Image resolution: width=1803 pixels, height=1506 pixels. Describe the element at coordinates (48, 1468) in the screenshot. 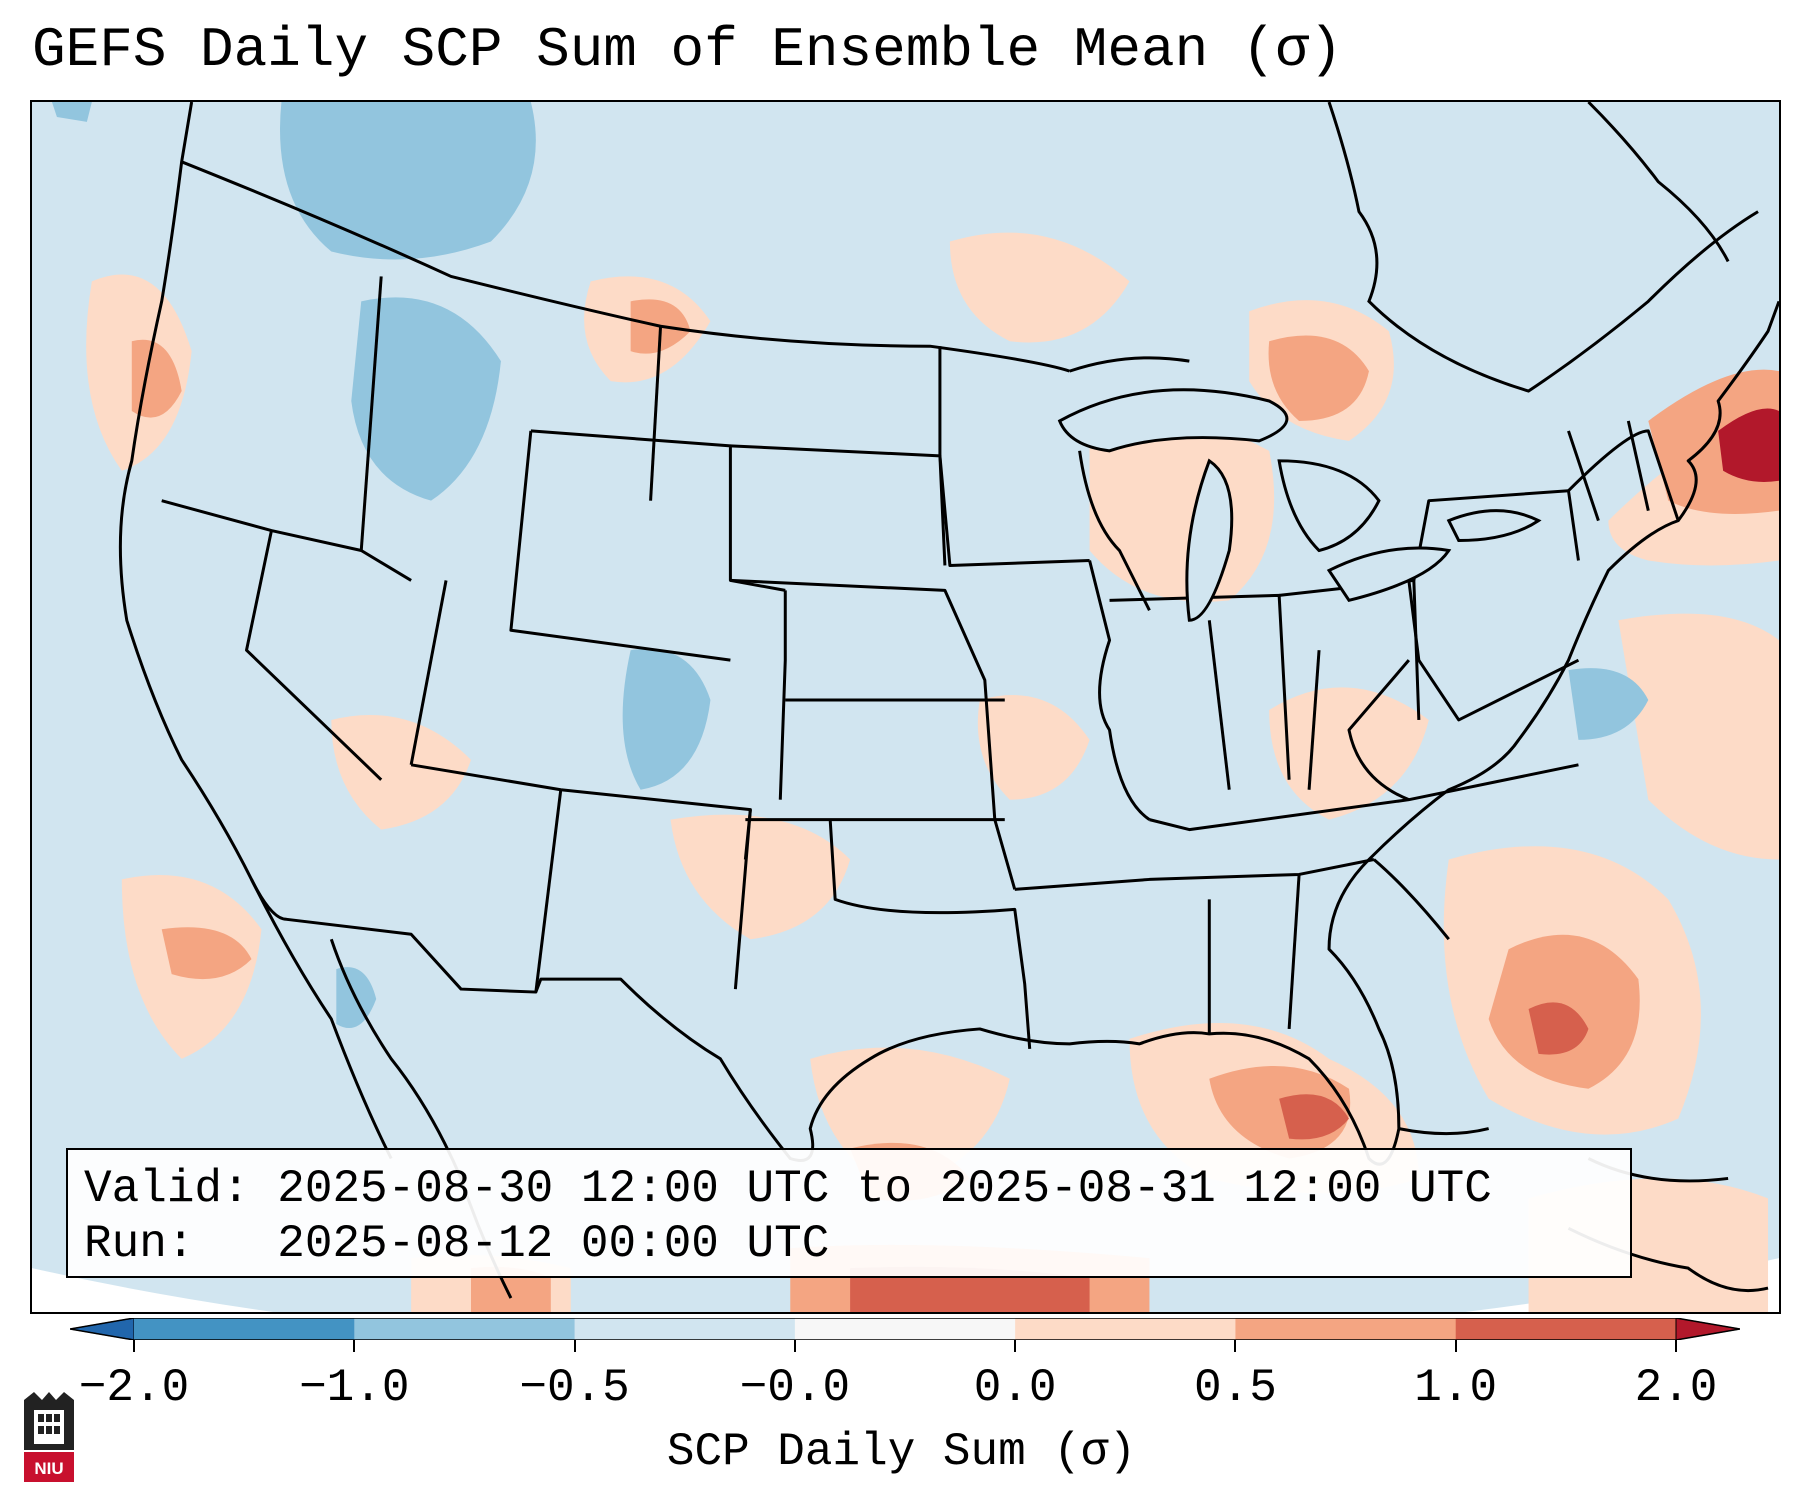

I see `logo-text: NIU` at that location.